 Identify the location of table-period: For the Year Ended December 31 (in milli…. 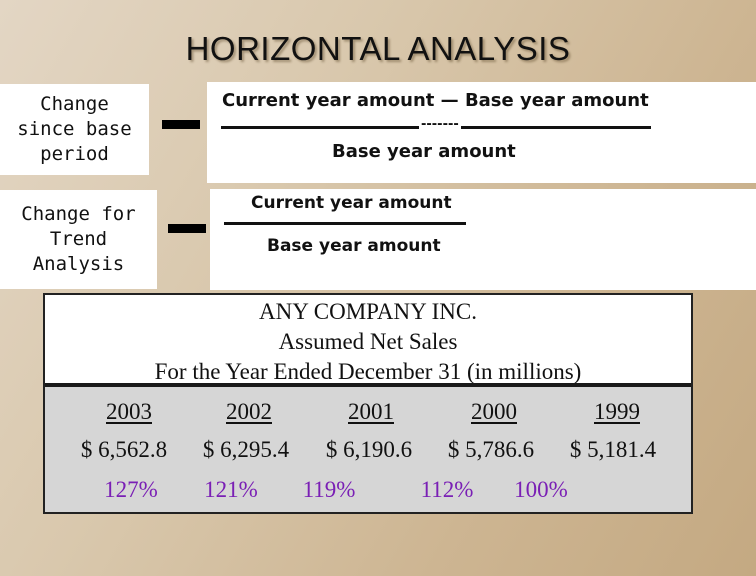
(368, 371).